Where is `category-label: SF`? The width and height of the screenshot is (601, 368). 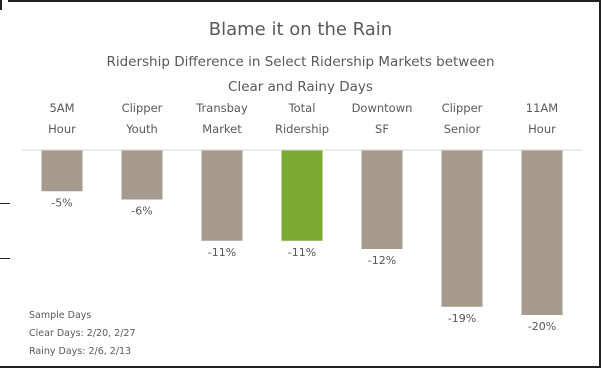 category-label: SF is located at coordinates (382, 129).